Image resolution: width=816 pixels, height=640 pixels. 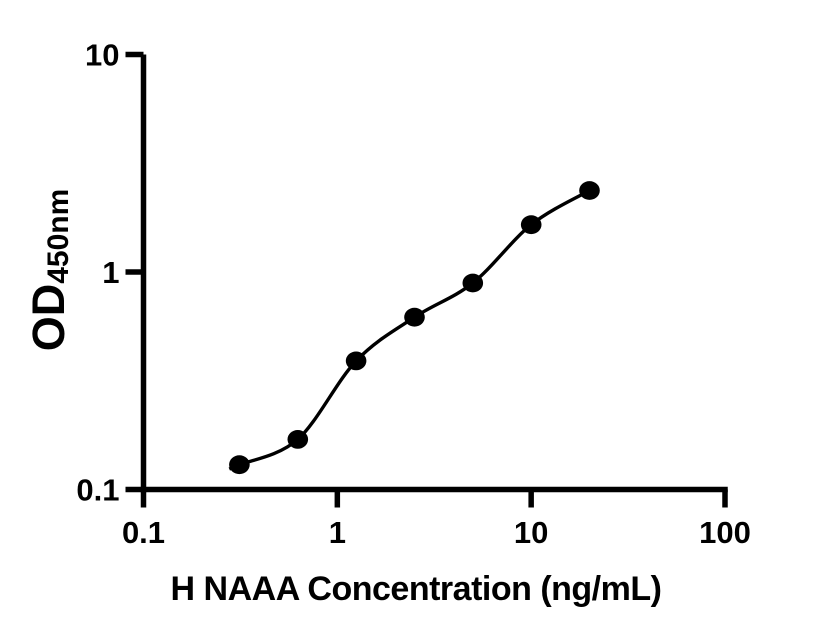 I want to click on y-axis-title: OD450nm, so click(x=49, y=270).